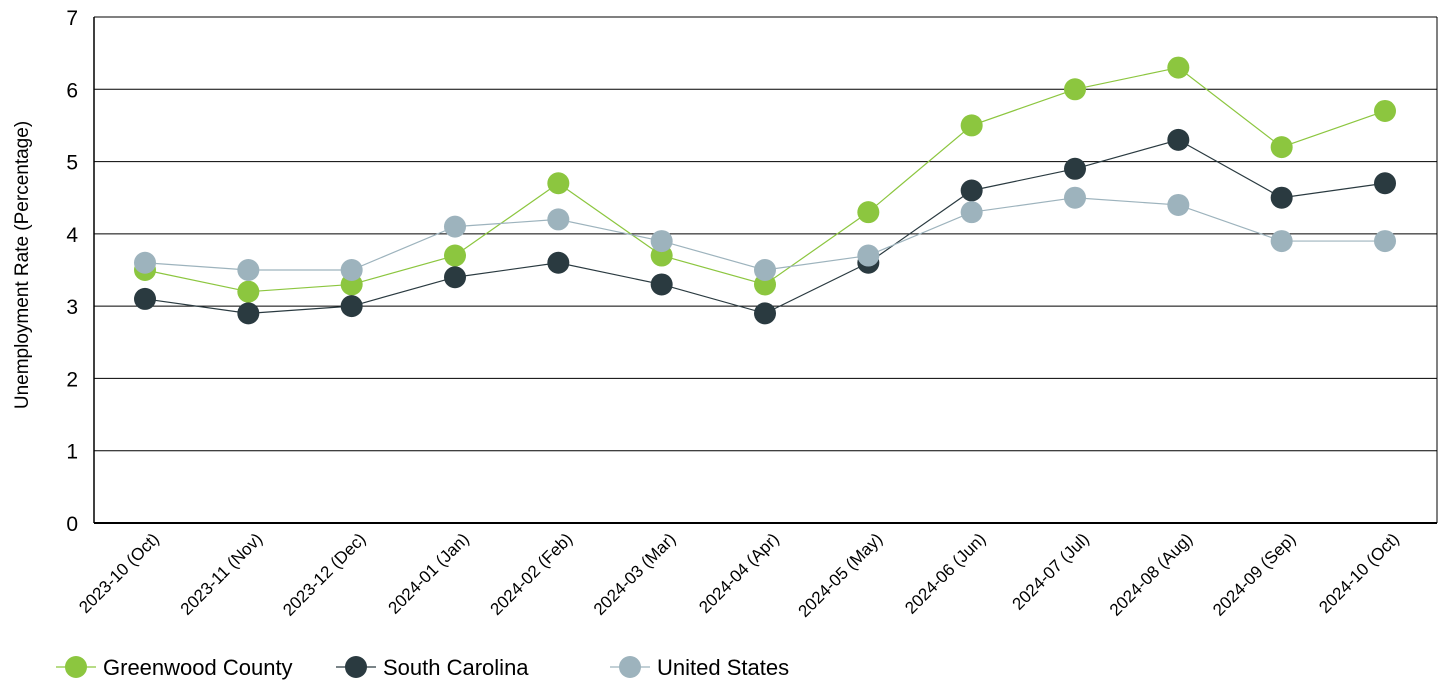 The height and width of the screenshot is (686, 1443). What do you see at coordinates (72, 235) in the screenshot?
I see `y-tick-label: 4` at bounding box center [72, 235].